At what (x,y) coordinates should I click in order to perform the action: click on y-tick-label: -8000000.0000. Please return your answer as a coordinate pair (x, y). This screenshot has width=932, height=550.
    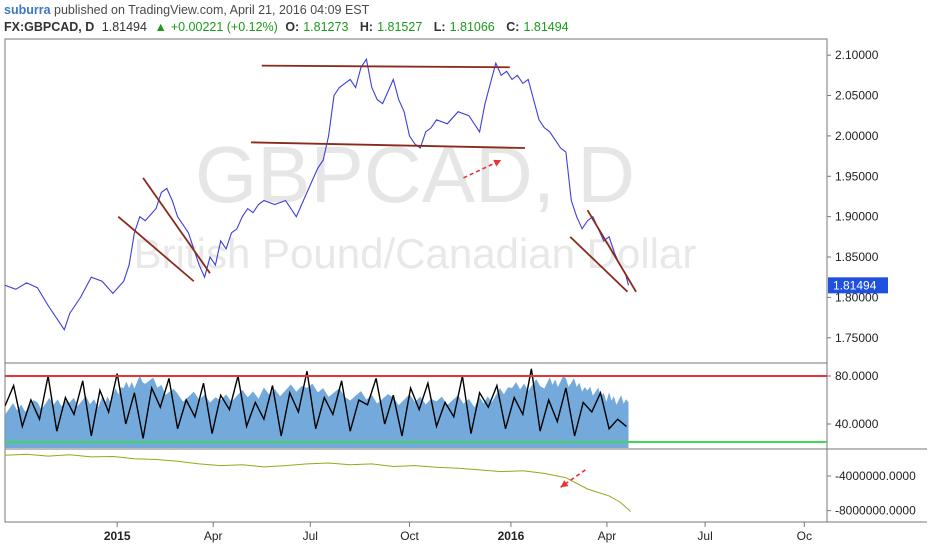
    Looking at the image, I should click on (875, 511).